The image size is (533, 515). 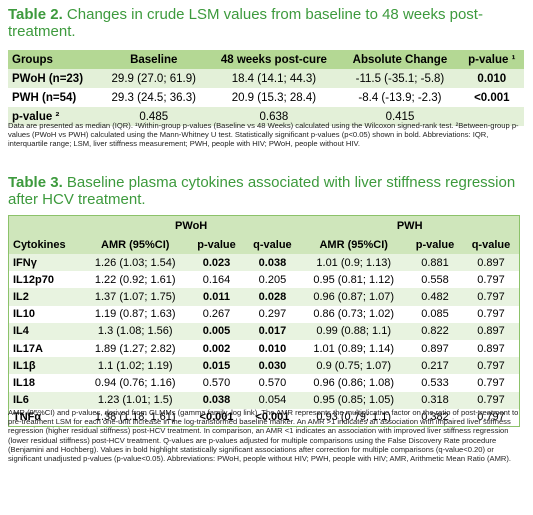 I want to click on table-cell: 0.382, so click(x=435, y=417).